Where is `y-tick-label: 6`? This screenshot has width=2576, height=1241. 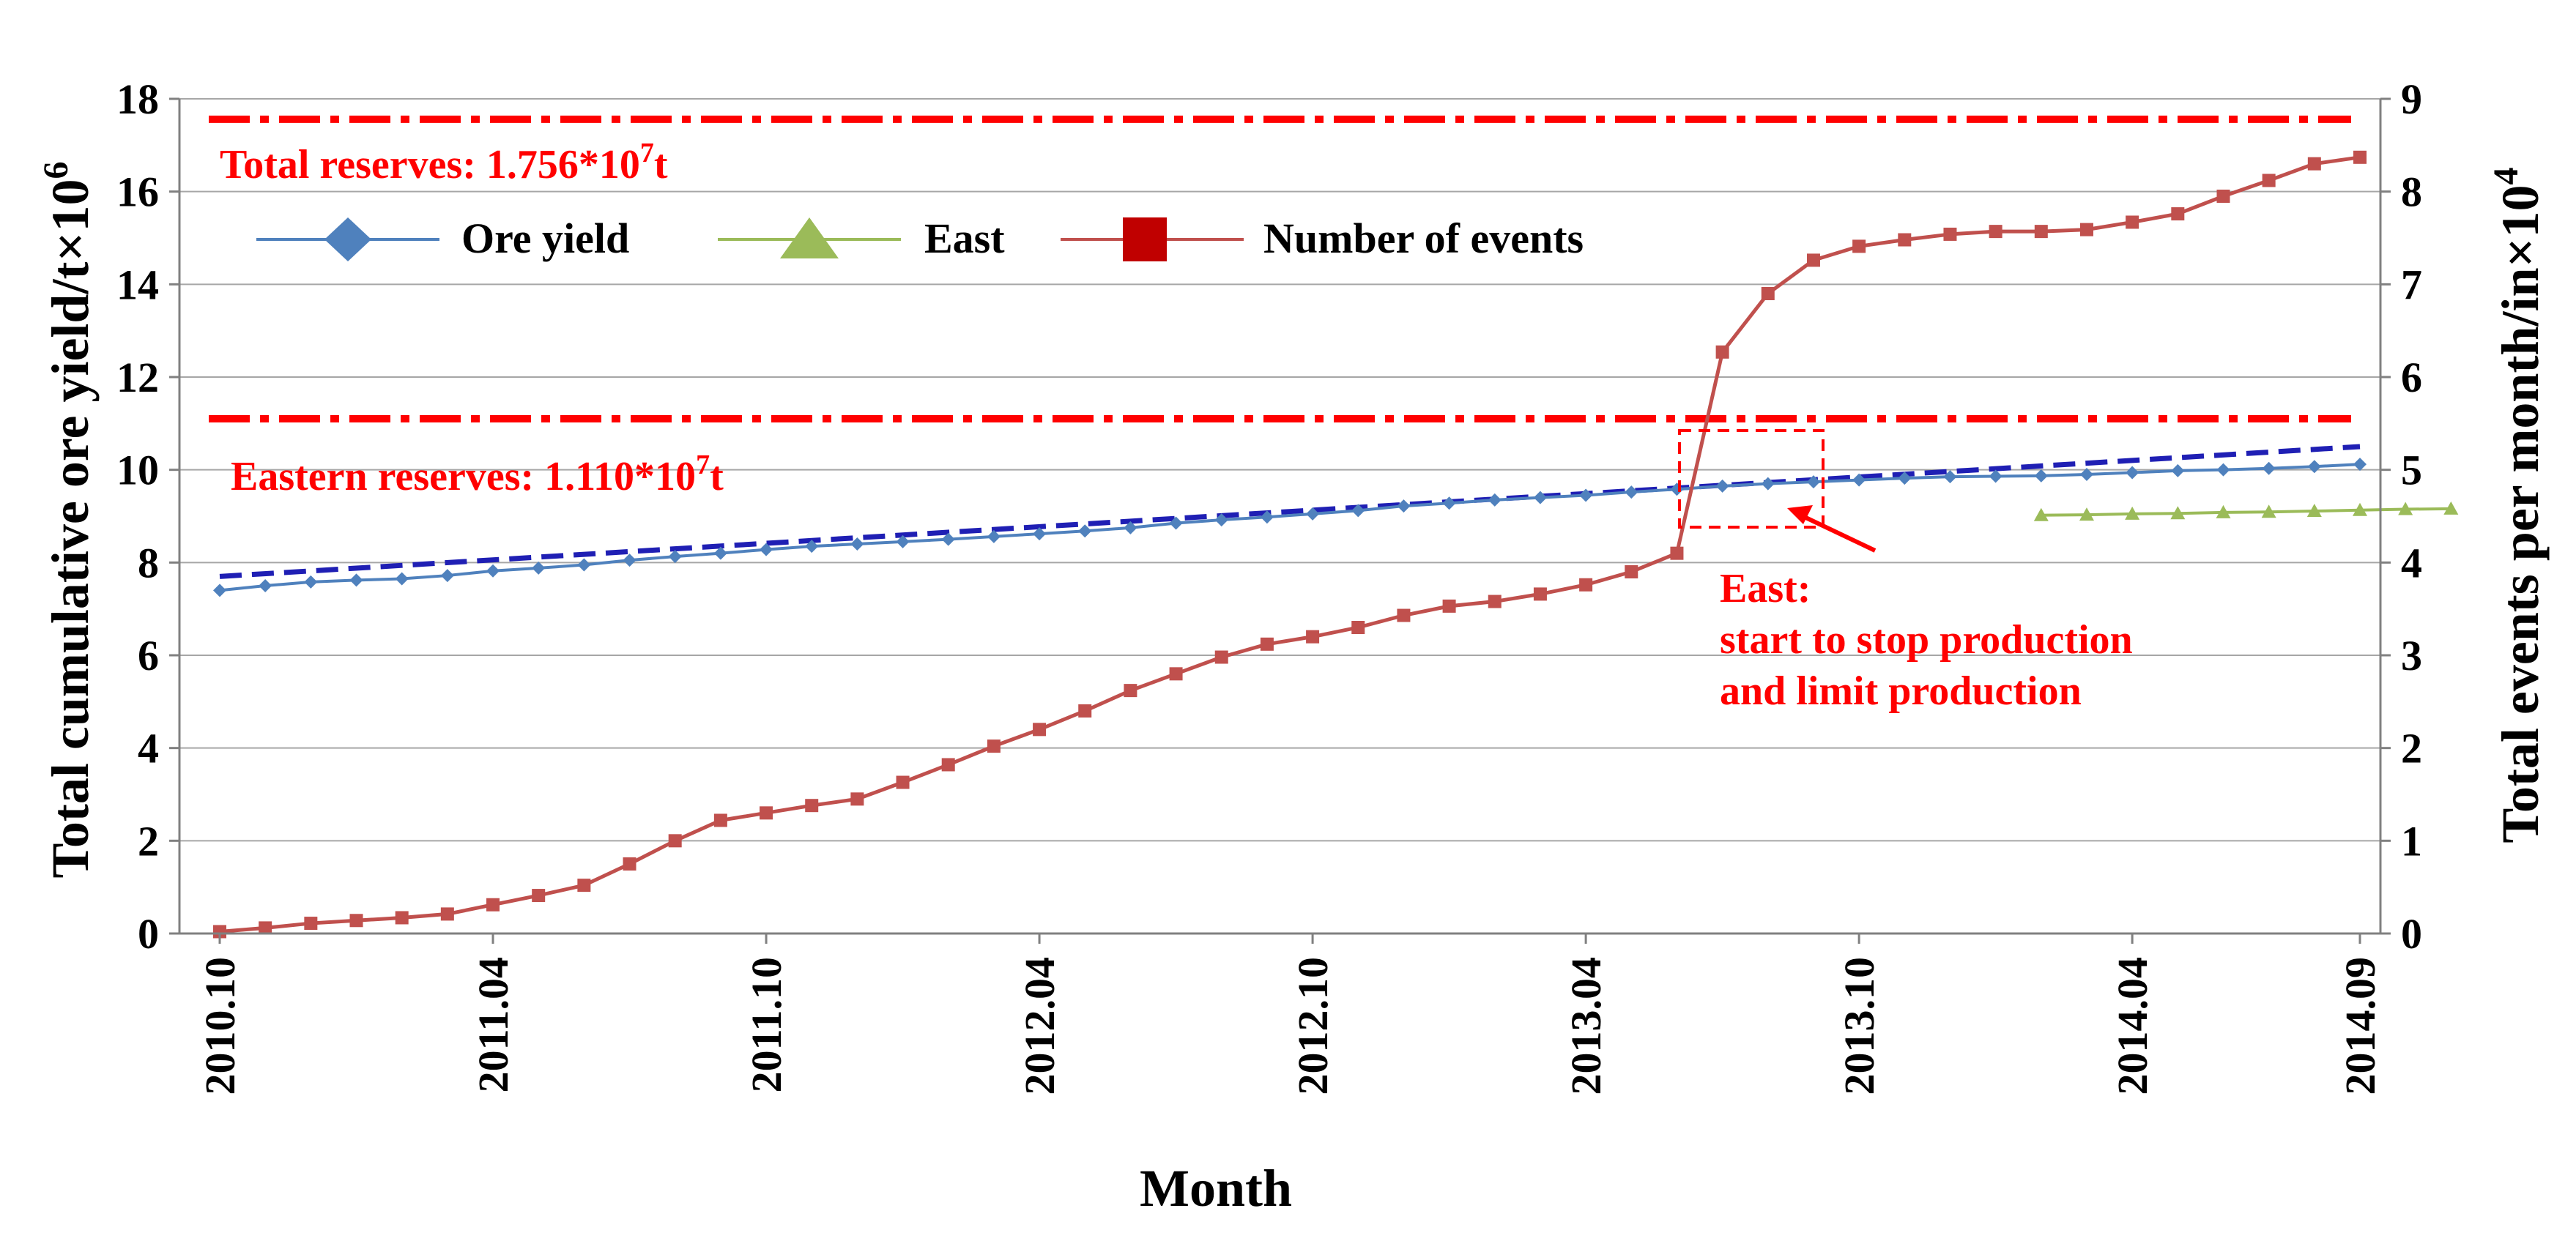
y-tick-label: 6 is located at coordinates (148, 655).